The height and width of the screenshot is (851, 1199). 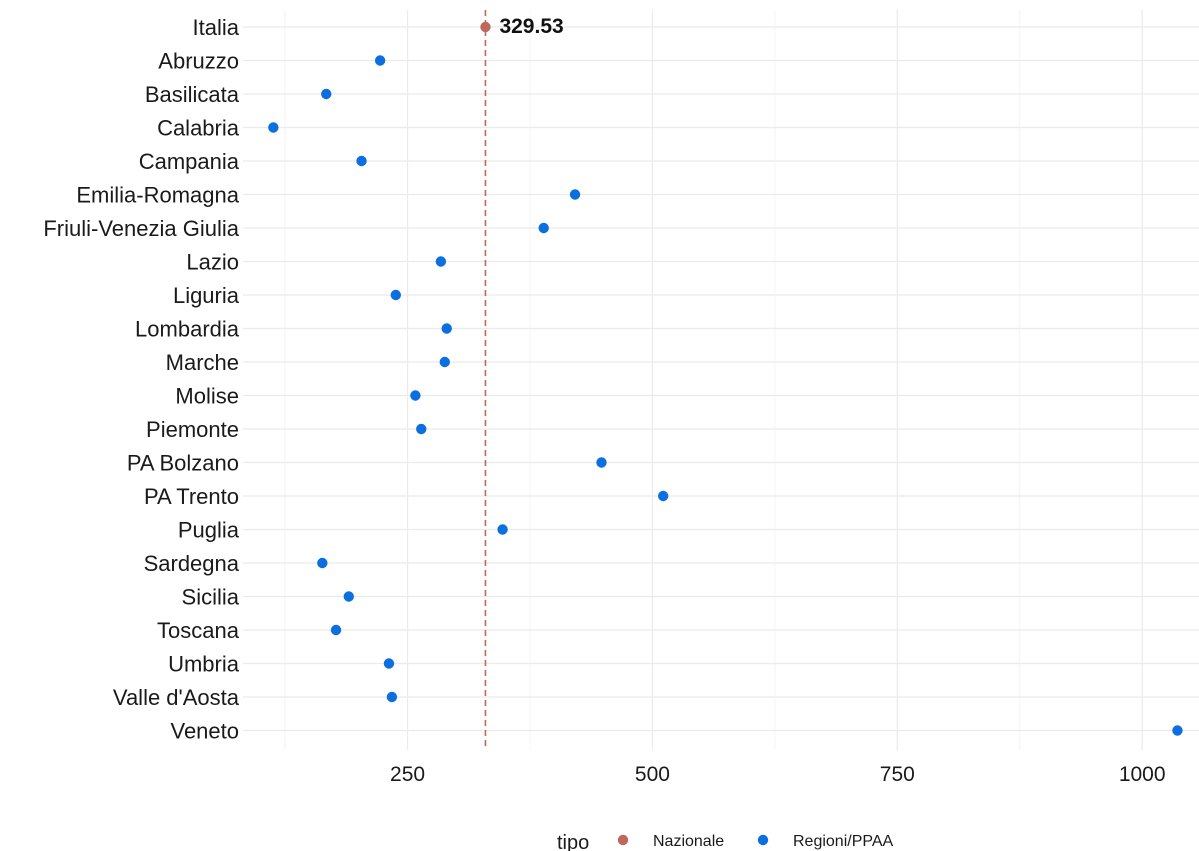 What do you see at coordinates (755, 841) in the screenshot?
I see `legend-entries: Nazionale Regioni/PPAA` at bounding box center [755, 841].